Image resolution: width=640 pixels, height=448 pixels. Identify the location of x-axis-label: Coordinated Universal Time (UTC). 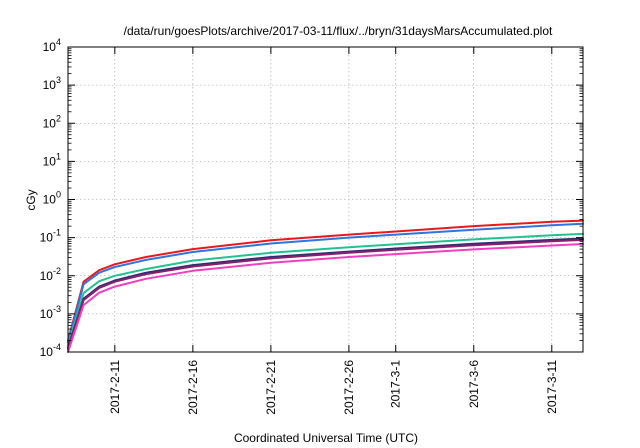
(326, 438).